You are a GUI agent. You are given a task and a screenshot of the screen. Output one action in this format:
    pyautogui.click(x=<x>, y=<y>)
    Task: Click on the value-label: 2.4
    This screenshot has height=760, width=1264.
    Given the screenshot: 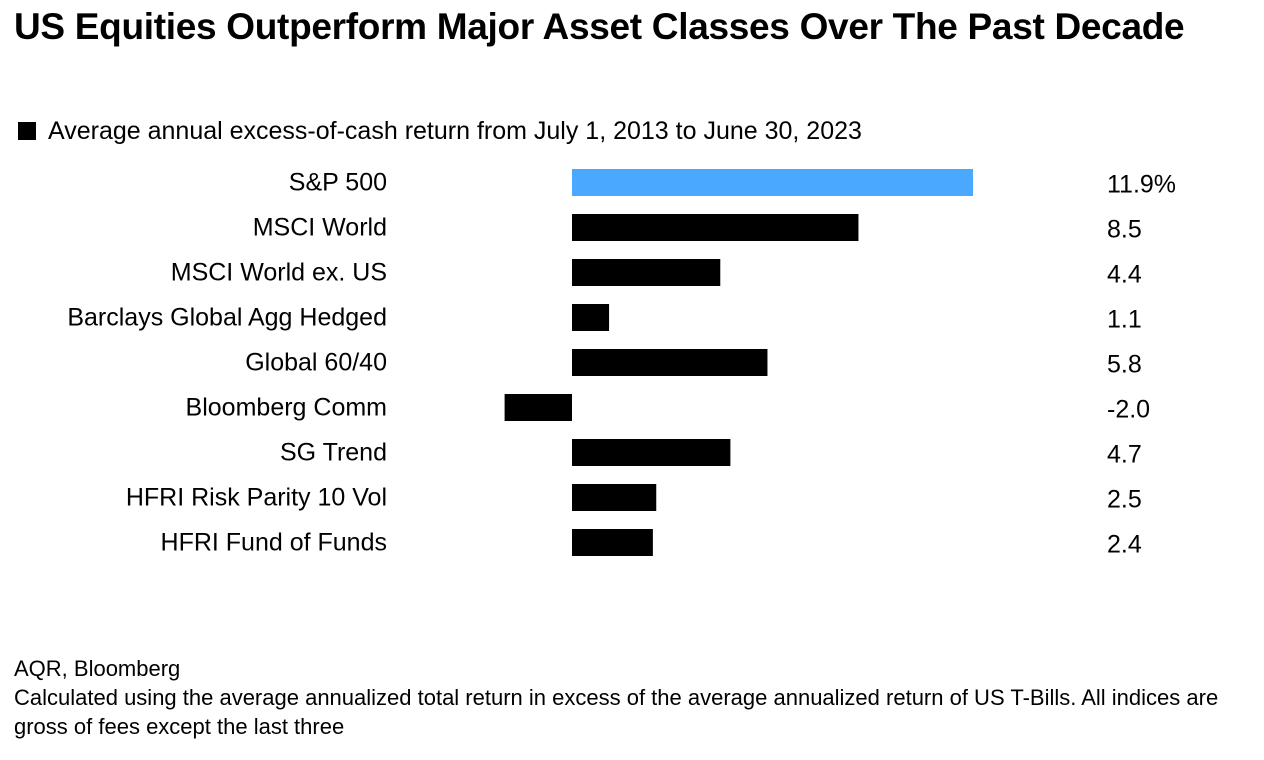 What is the action you would take?
    pyautogui.click(x=1124, y=545)
    